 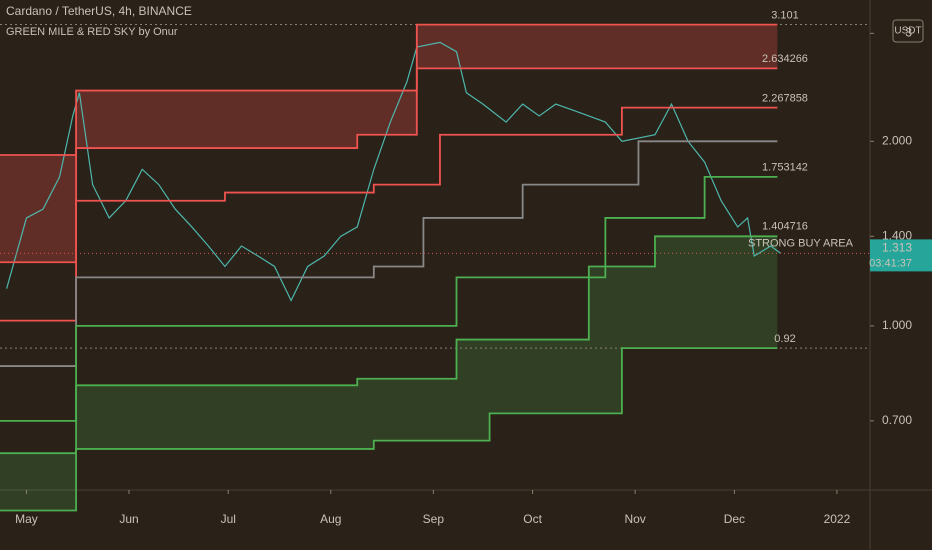 I want to click on y-tick-label: 0.700, so click(x=897, y=420).